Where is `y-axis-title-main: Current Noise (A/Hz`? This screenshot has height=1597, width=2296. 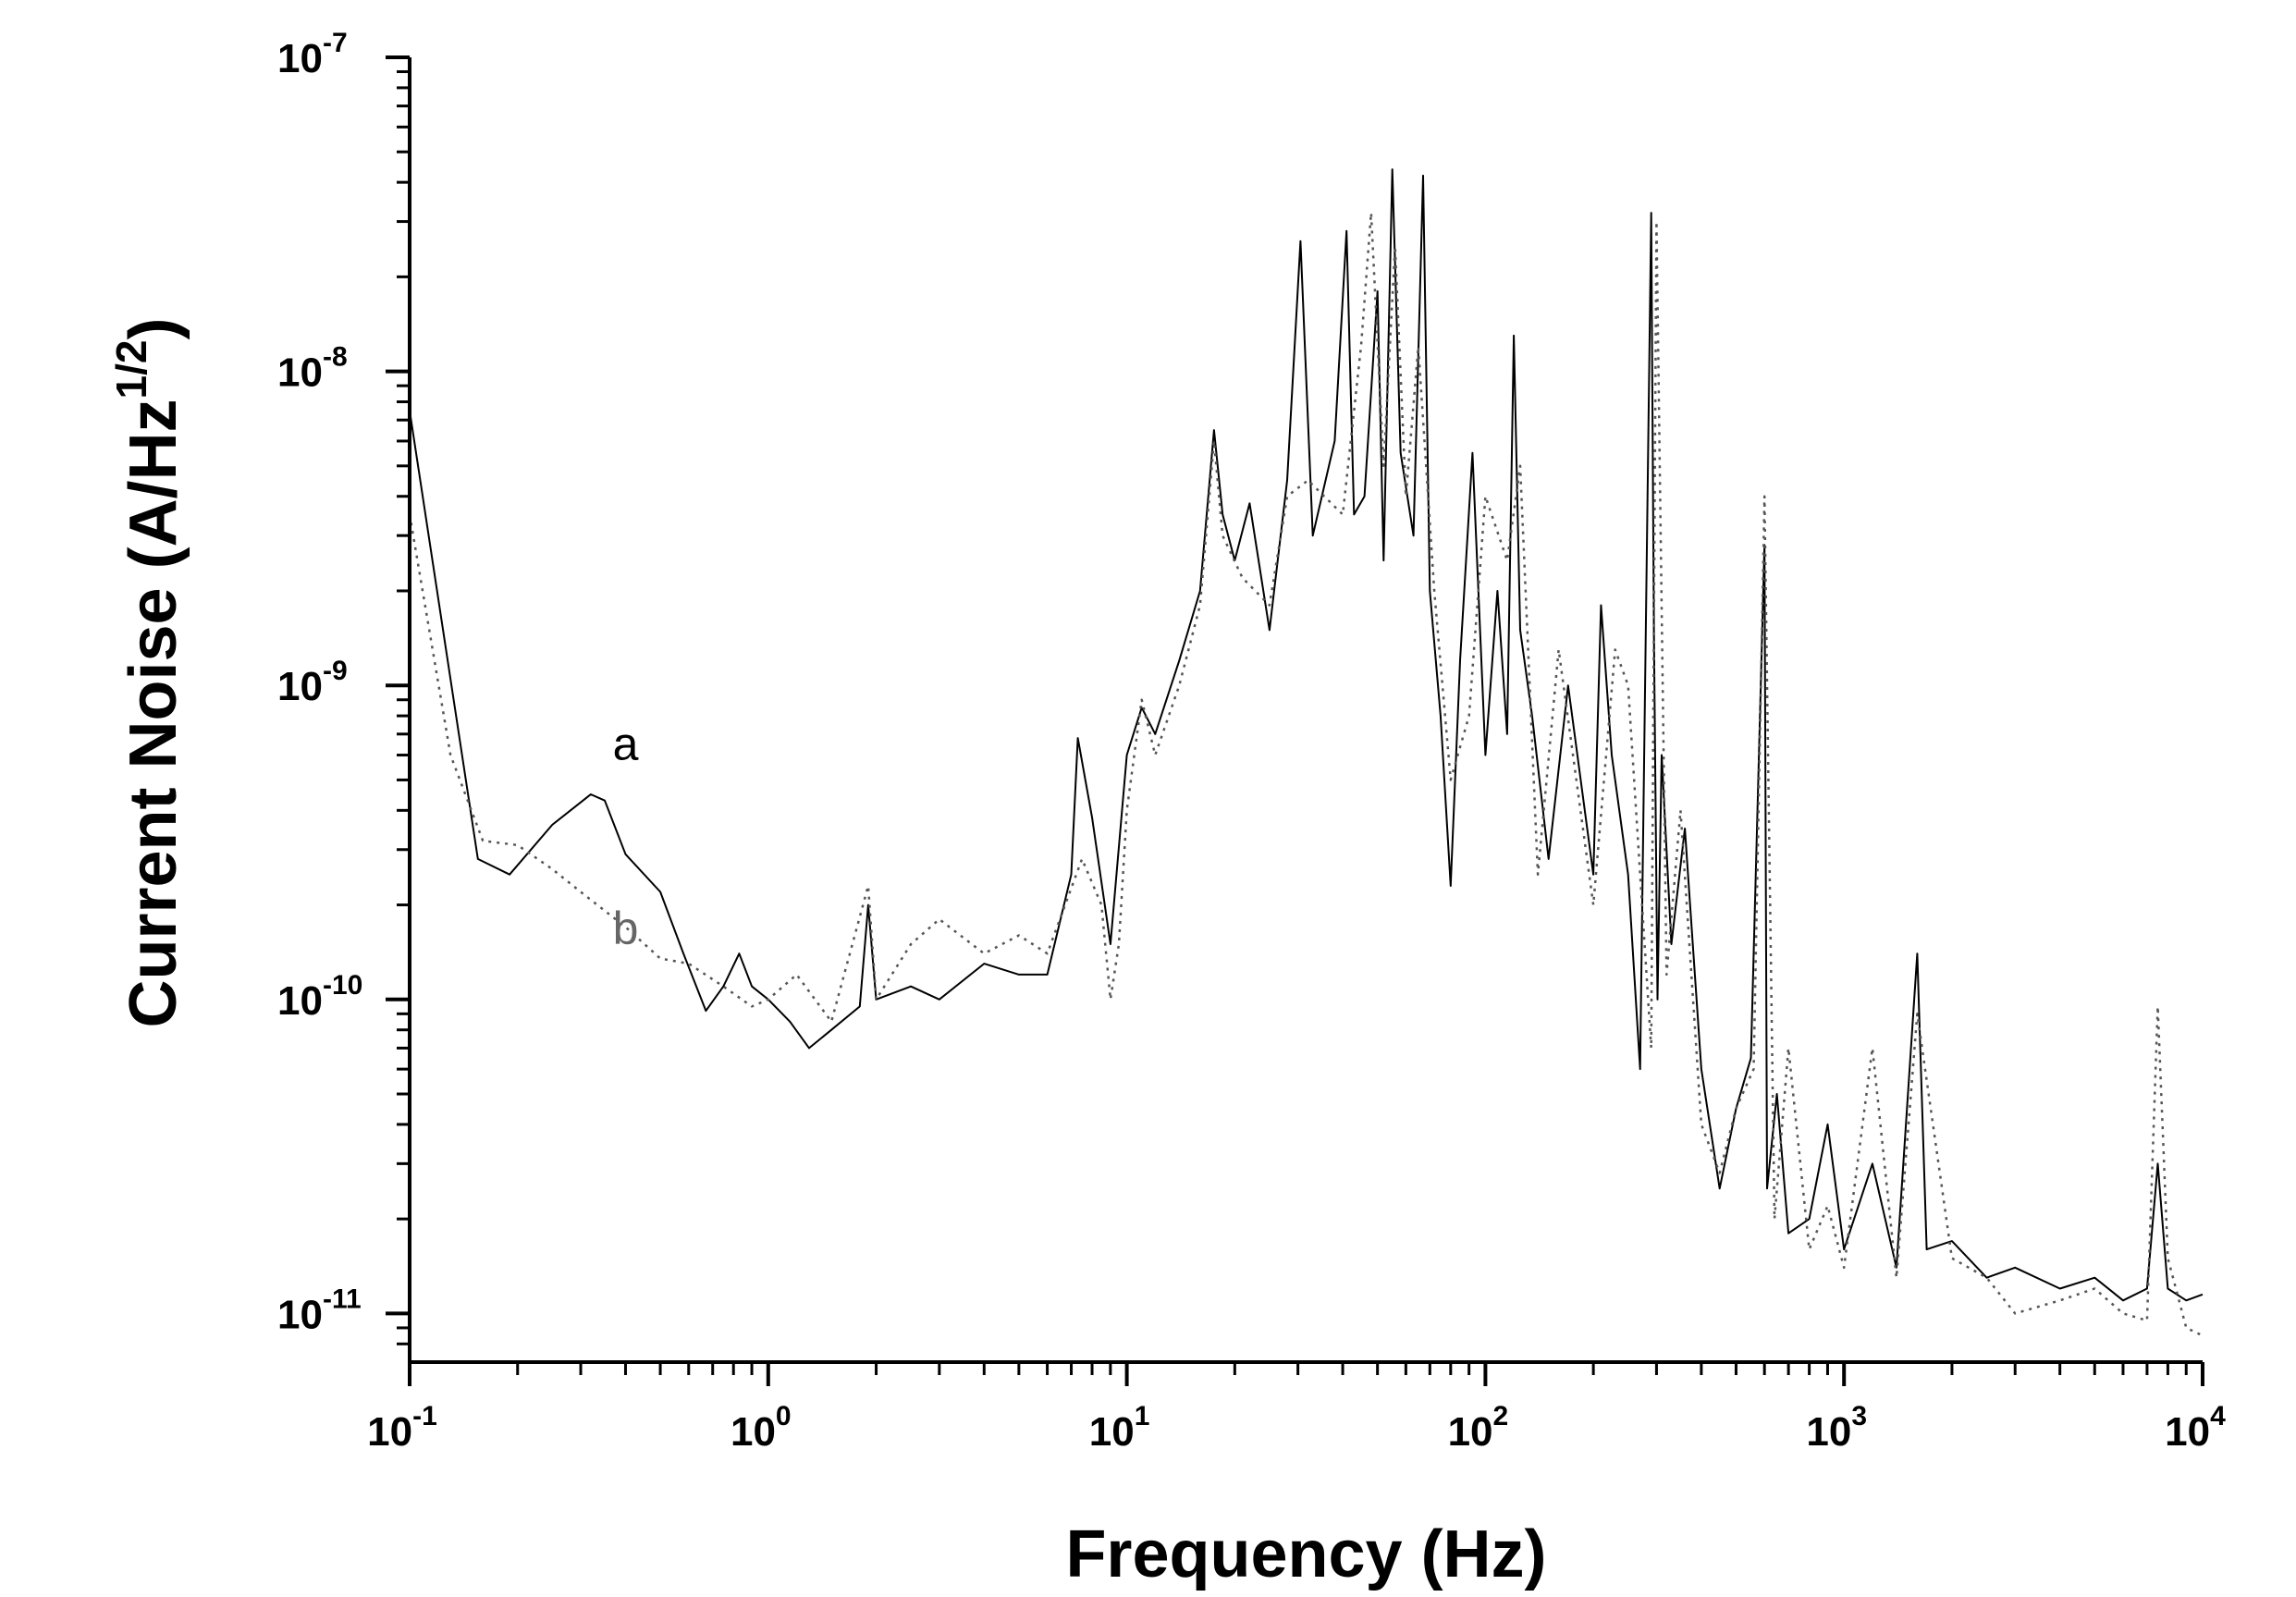
y-axis-title-main: Current Noise (A/Hz is located at coordinates (154, 713).